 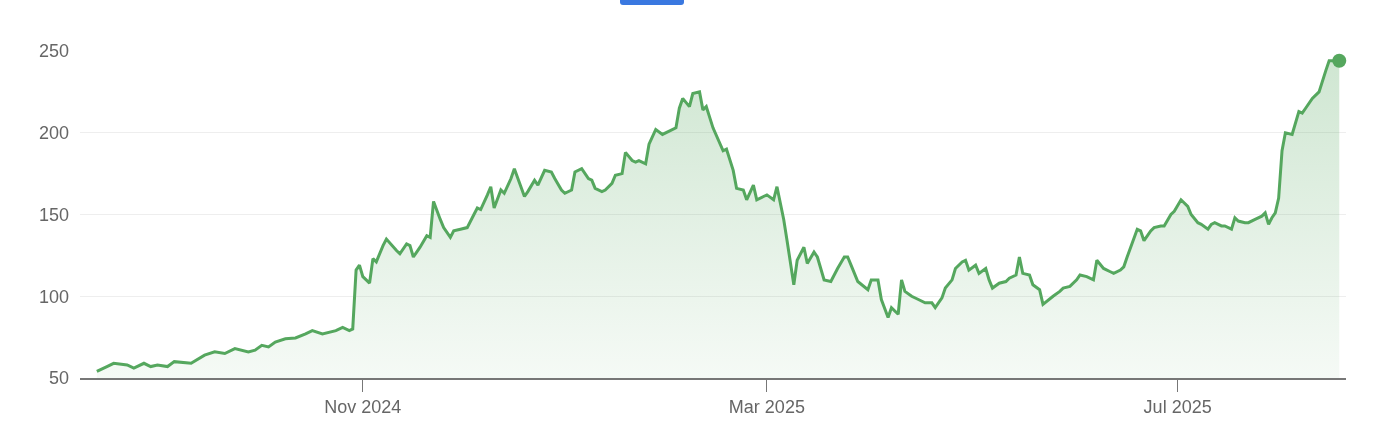 What do you see at coordinates (53, 51) in the screenshot?
I see `y-tick-label: 250` at bounding box center [53, 51].